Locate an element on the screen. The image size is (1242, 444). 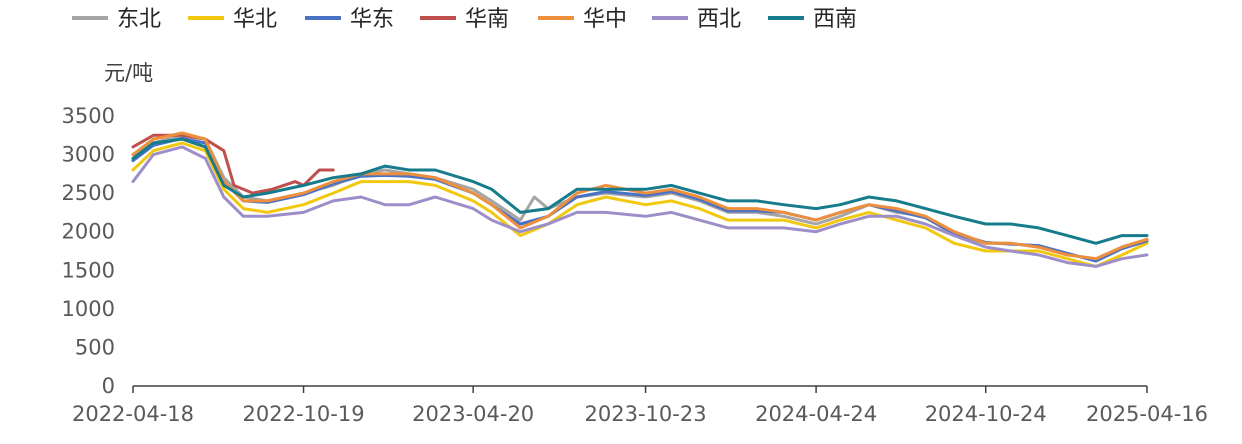
y-axis-ticks: 3500 3000 2500 2000 1500 1000 500 0 is located at coordinates (88, 251).